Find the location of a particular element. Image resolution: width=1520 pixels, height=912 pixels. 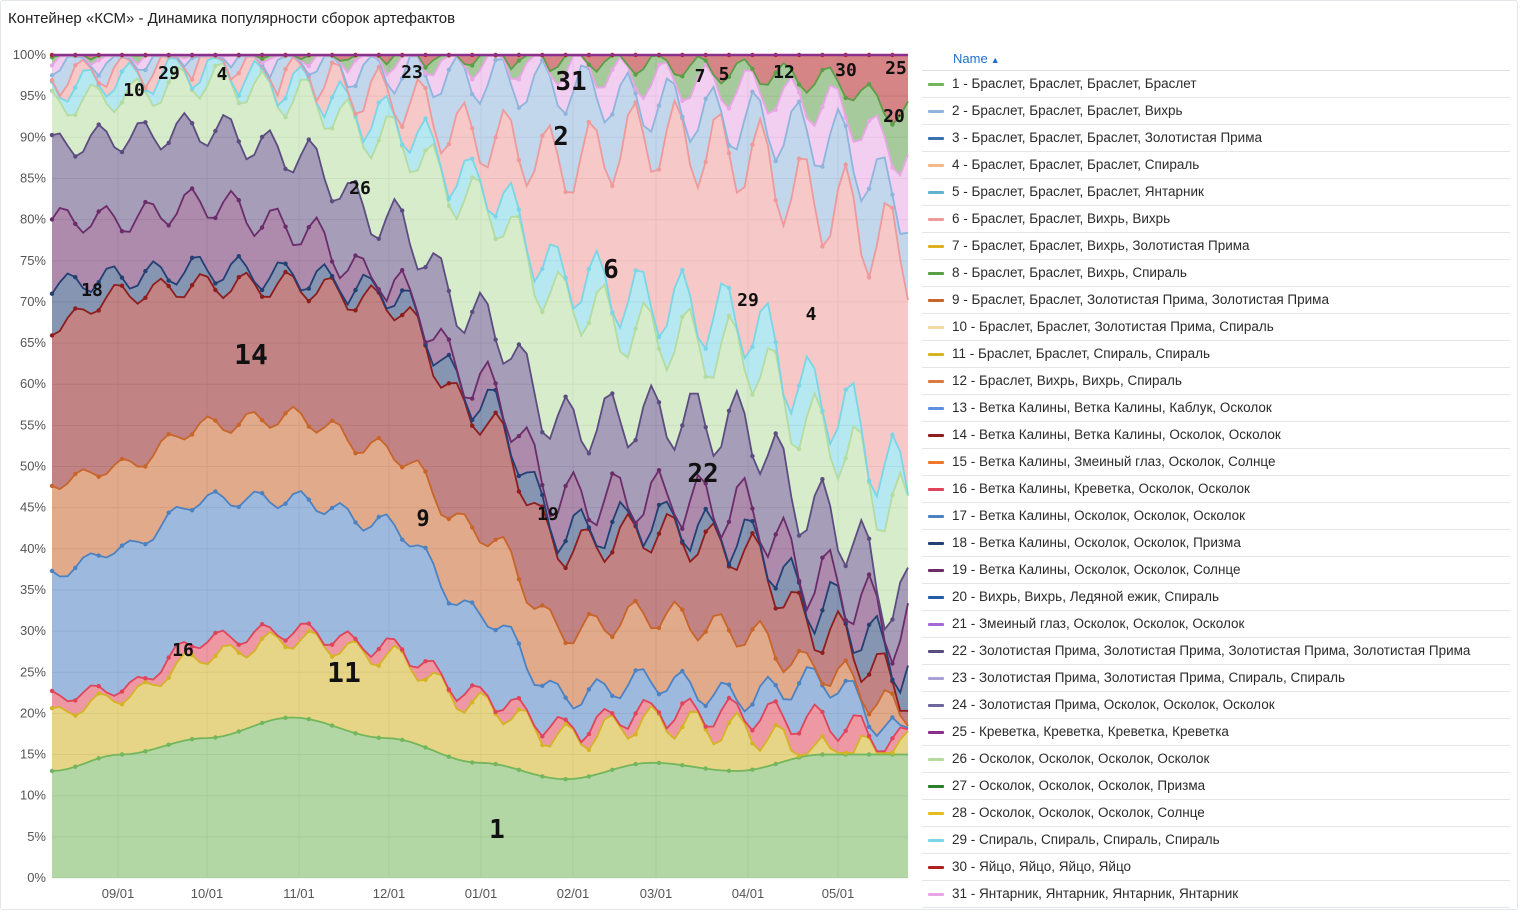

y-tick-label: 10% is located at coordinates (33, 795).